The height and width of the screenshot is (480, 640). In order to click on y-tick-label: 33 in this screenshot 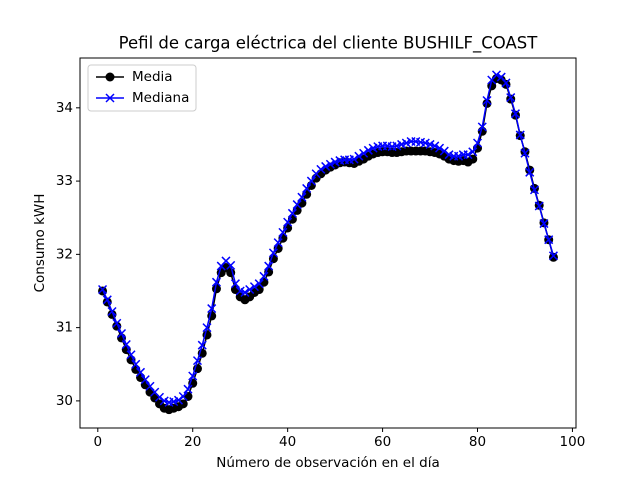, I will do `click(64, 181)`.